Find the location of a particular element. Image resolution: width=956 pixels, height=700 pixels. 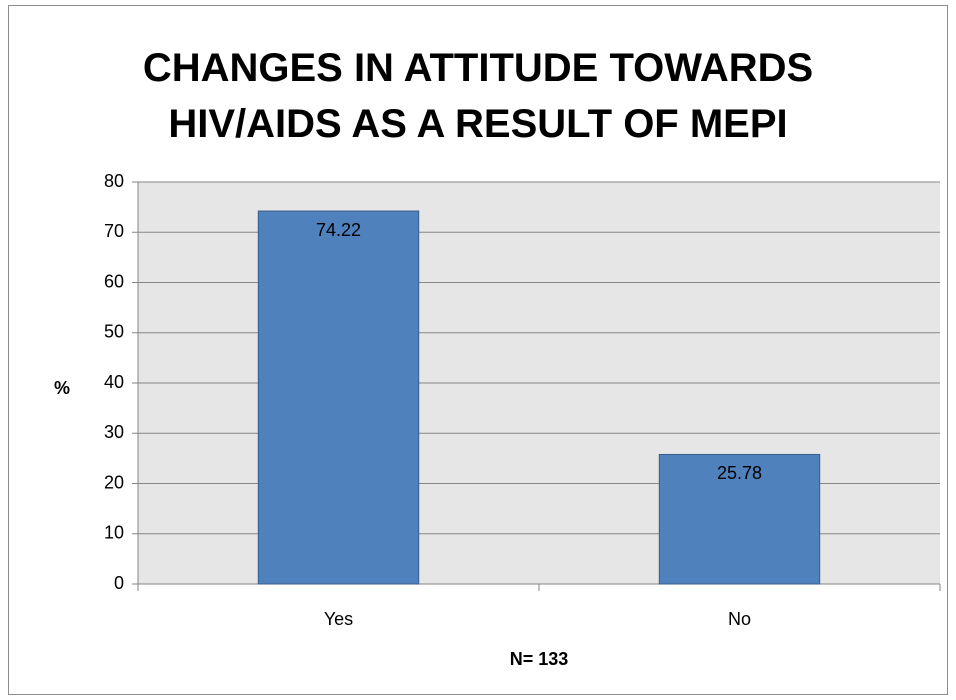

data-label: 25.78 is located at coordinates (739, 473).